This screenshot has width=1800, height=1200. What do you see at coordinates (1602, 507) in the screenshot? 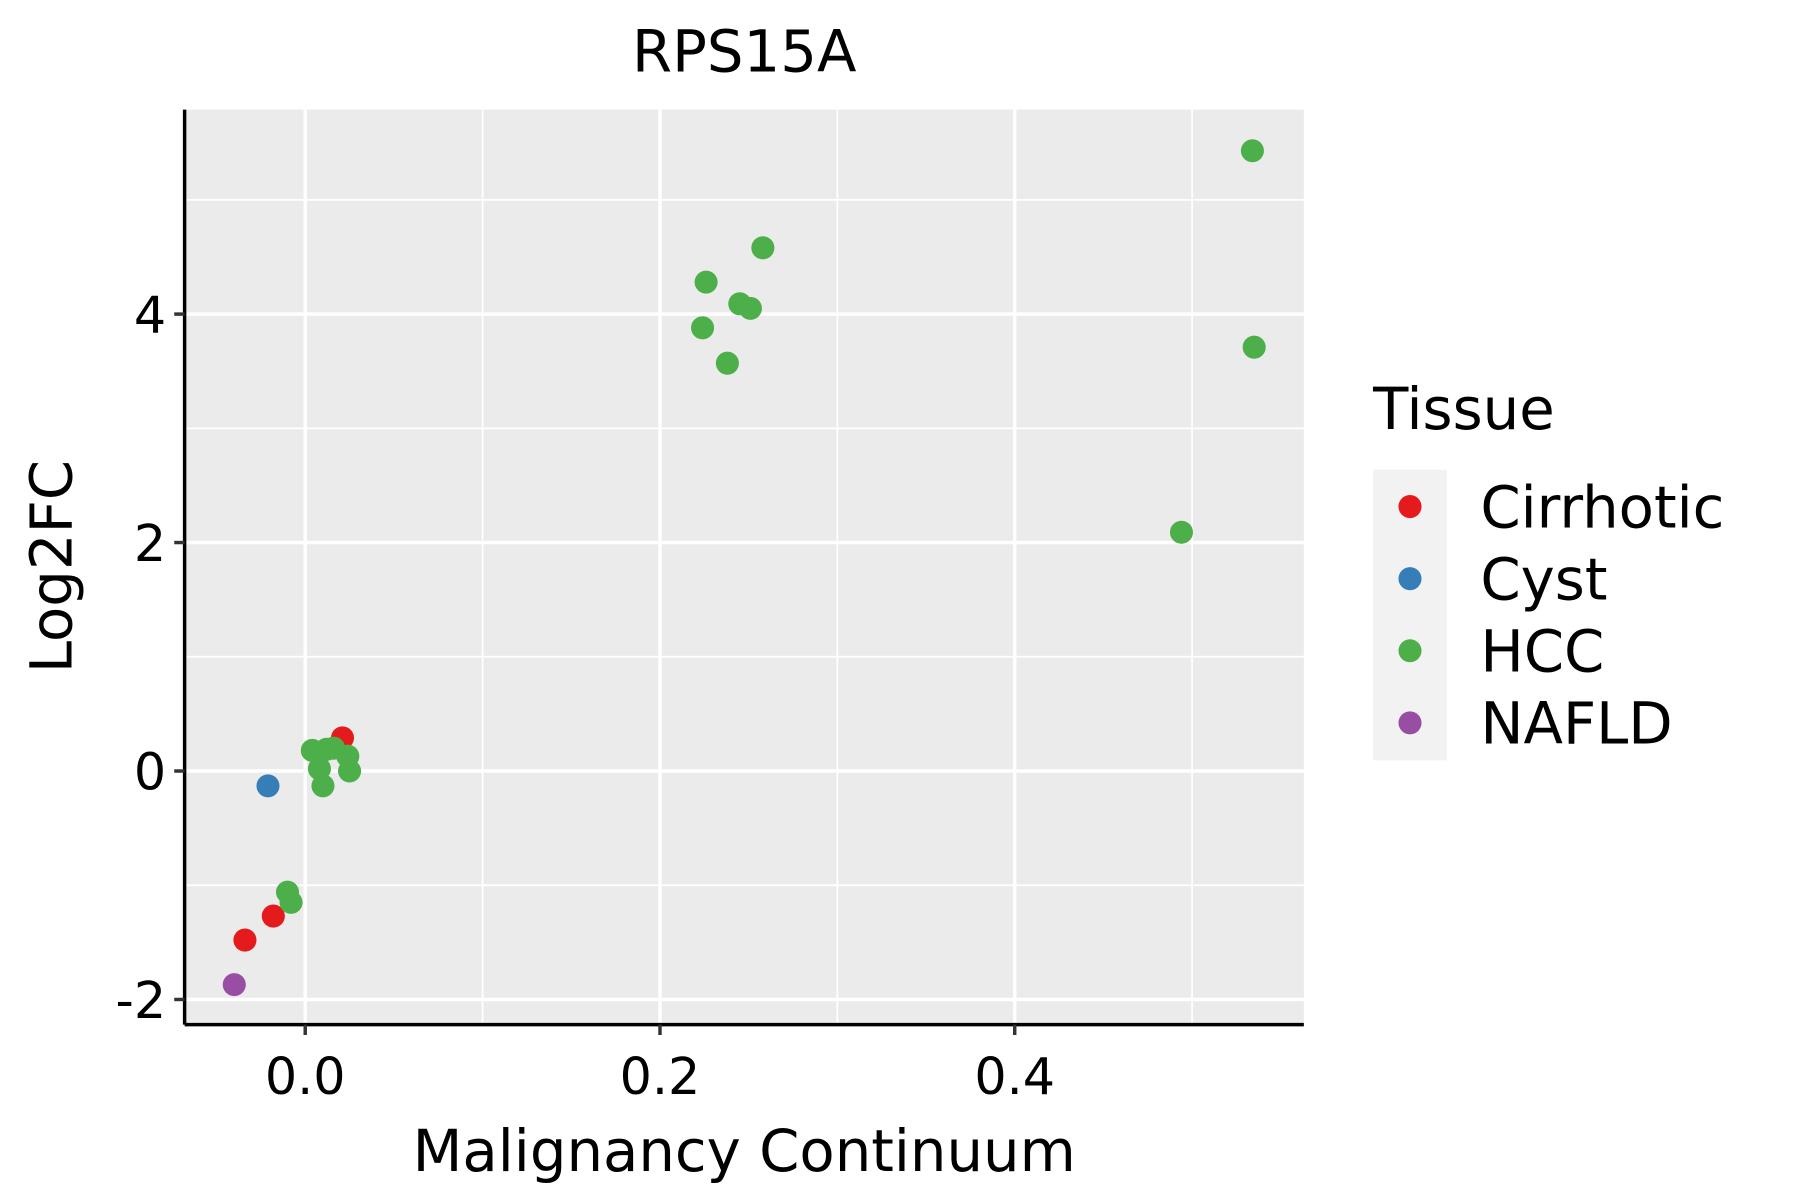
I see `legend-label-cirrhotic: Cirrhotic` at bounding box center [1602, 507].